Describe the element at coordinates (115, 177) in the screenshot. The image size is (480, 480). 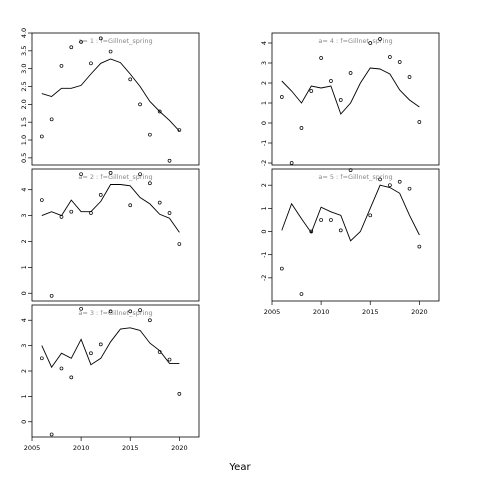
I see `panel-title: a= 2 : f=Gillnet_spring` at that location.